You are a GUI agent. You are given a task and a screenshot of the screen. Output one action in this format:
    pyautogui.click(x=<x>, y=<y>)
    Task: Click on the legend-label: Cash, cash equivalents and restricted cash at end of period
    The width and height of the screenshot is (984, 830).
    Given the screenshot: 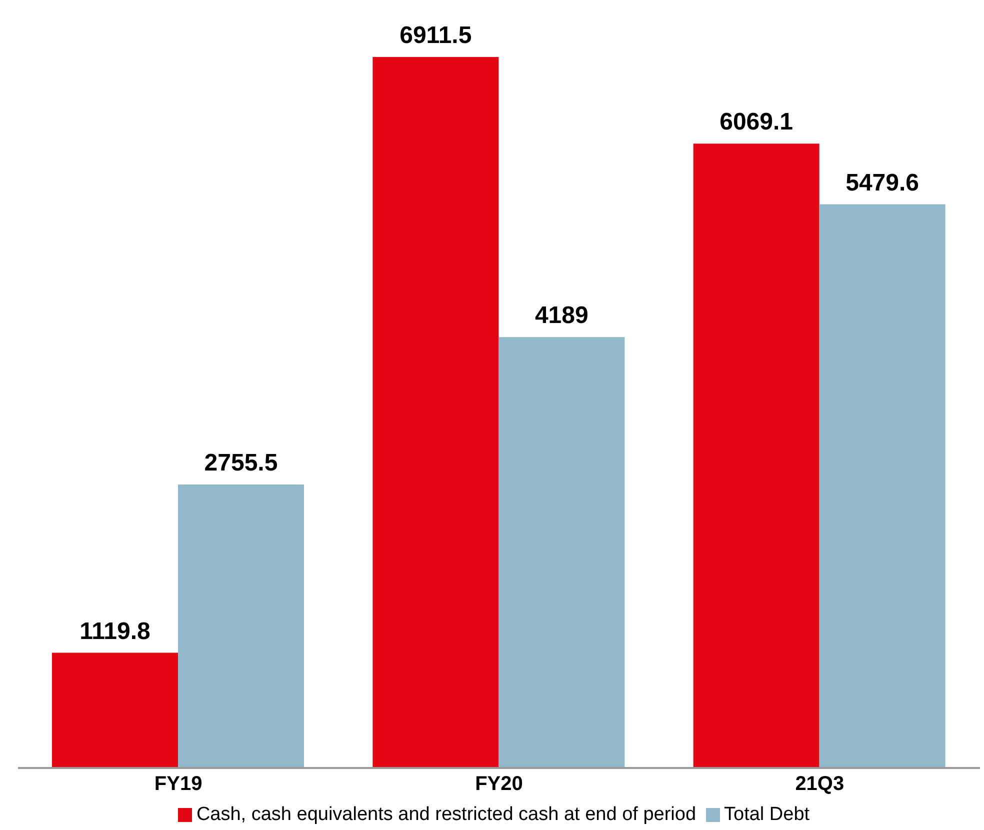 What is the action you would take?
    pyautogui.click(x=446, y=814)
    